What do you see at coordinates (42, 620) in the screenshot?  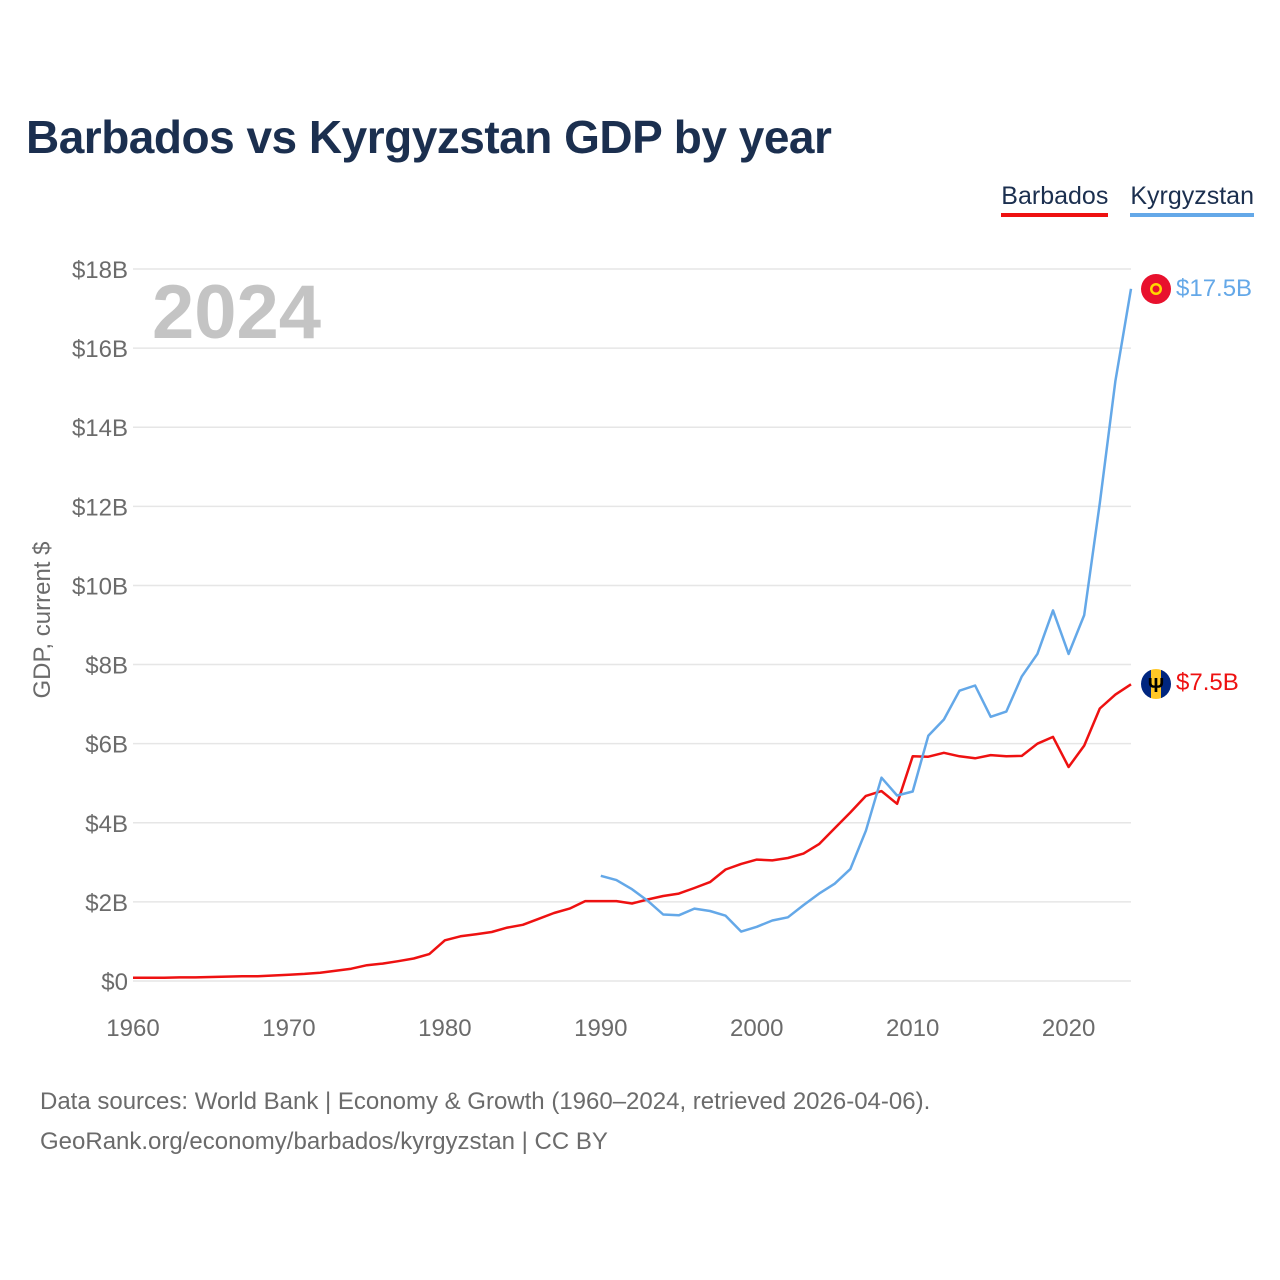 I see `y-axis-label: GDP, current $` at bounding box center [42, 620].